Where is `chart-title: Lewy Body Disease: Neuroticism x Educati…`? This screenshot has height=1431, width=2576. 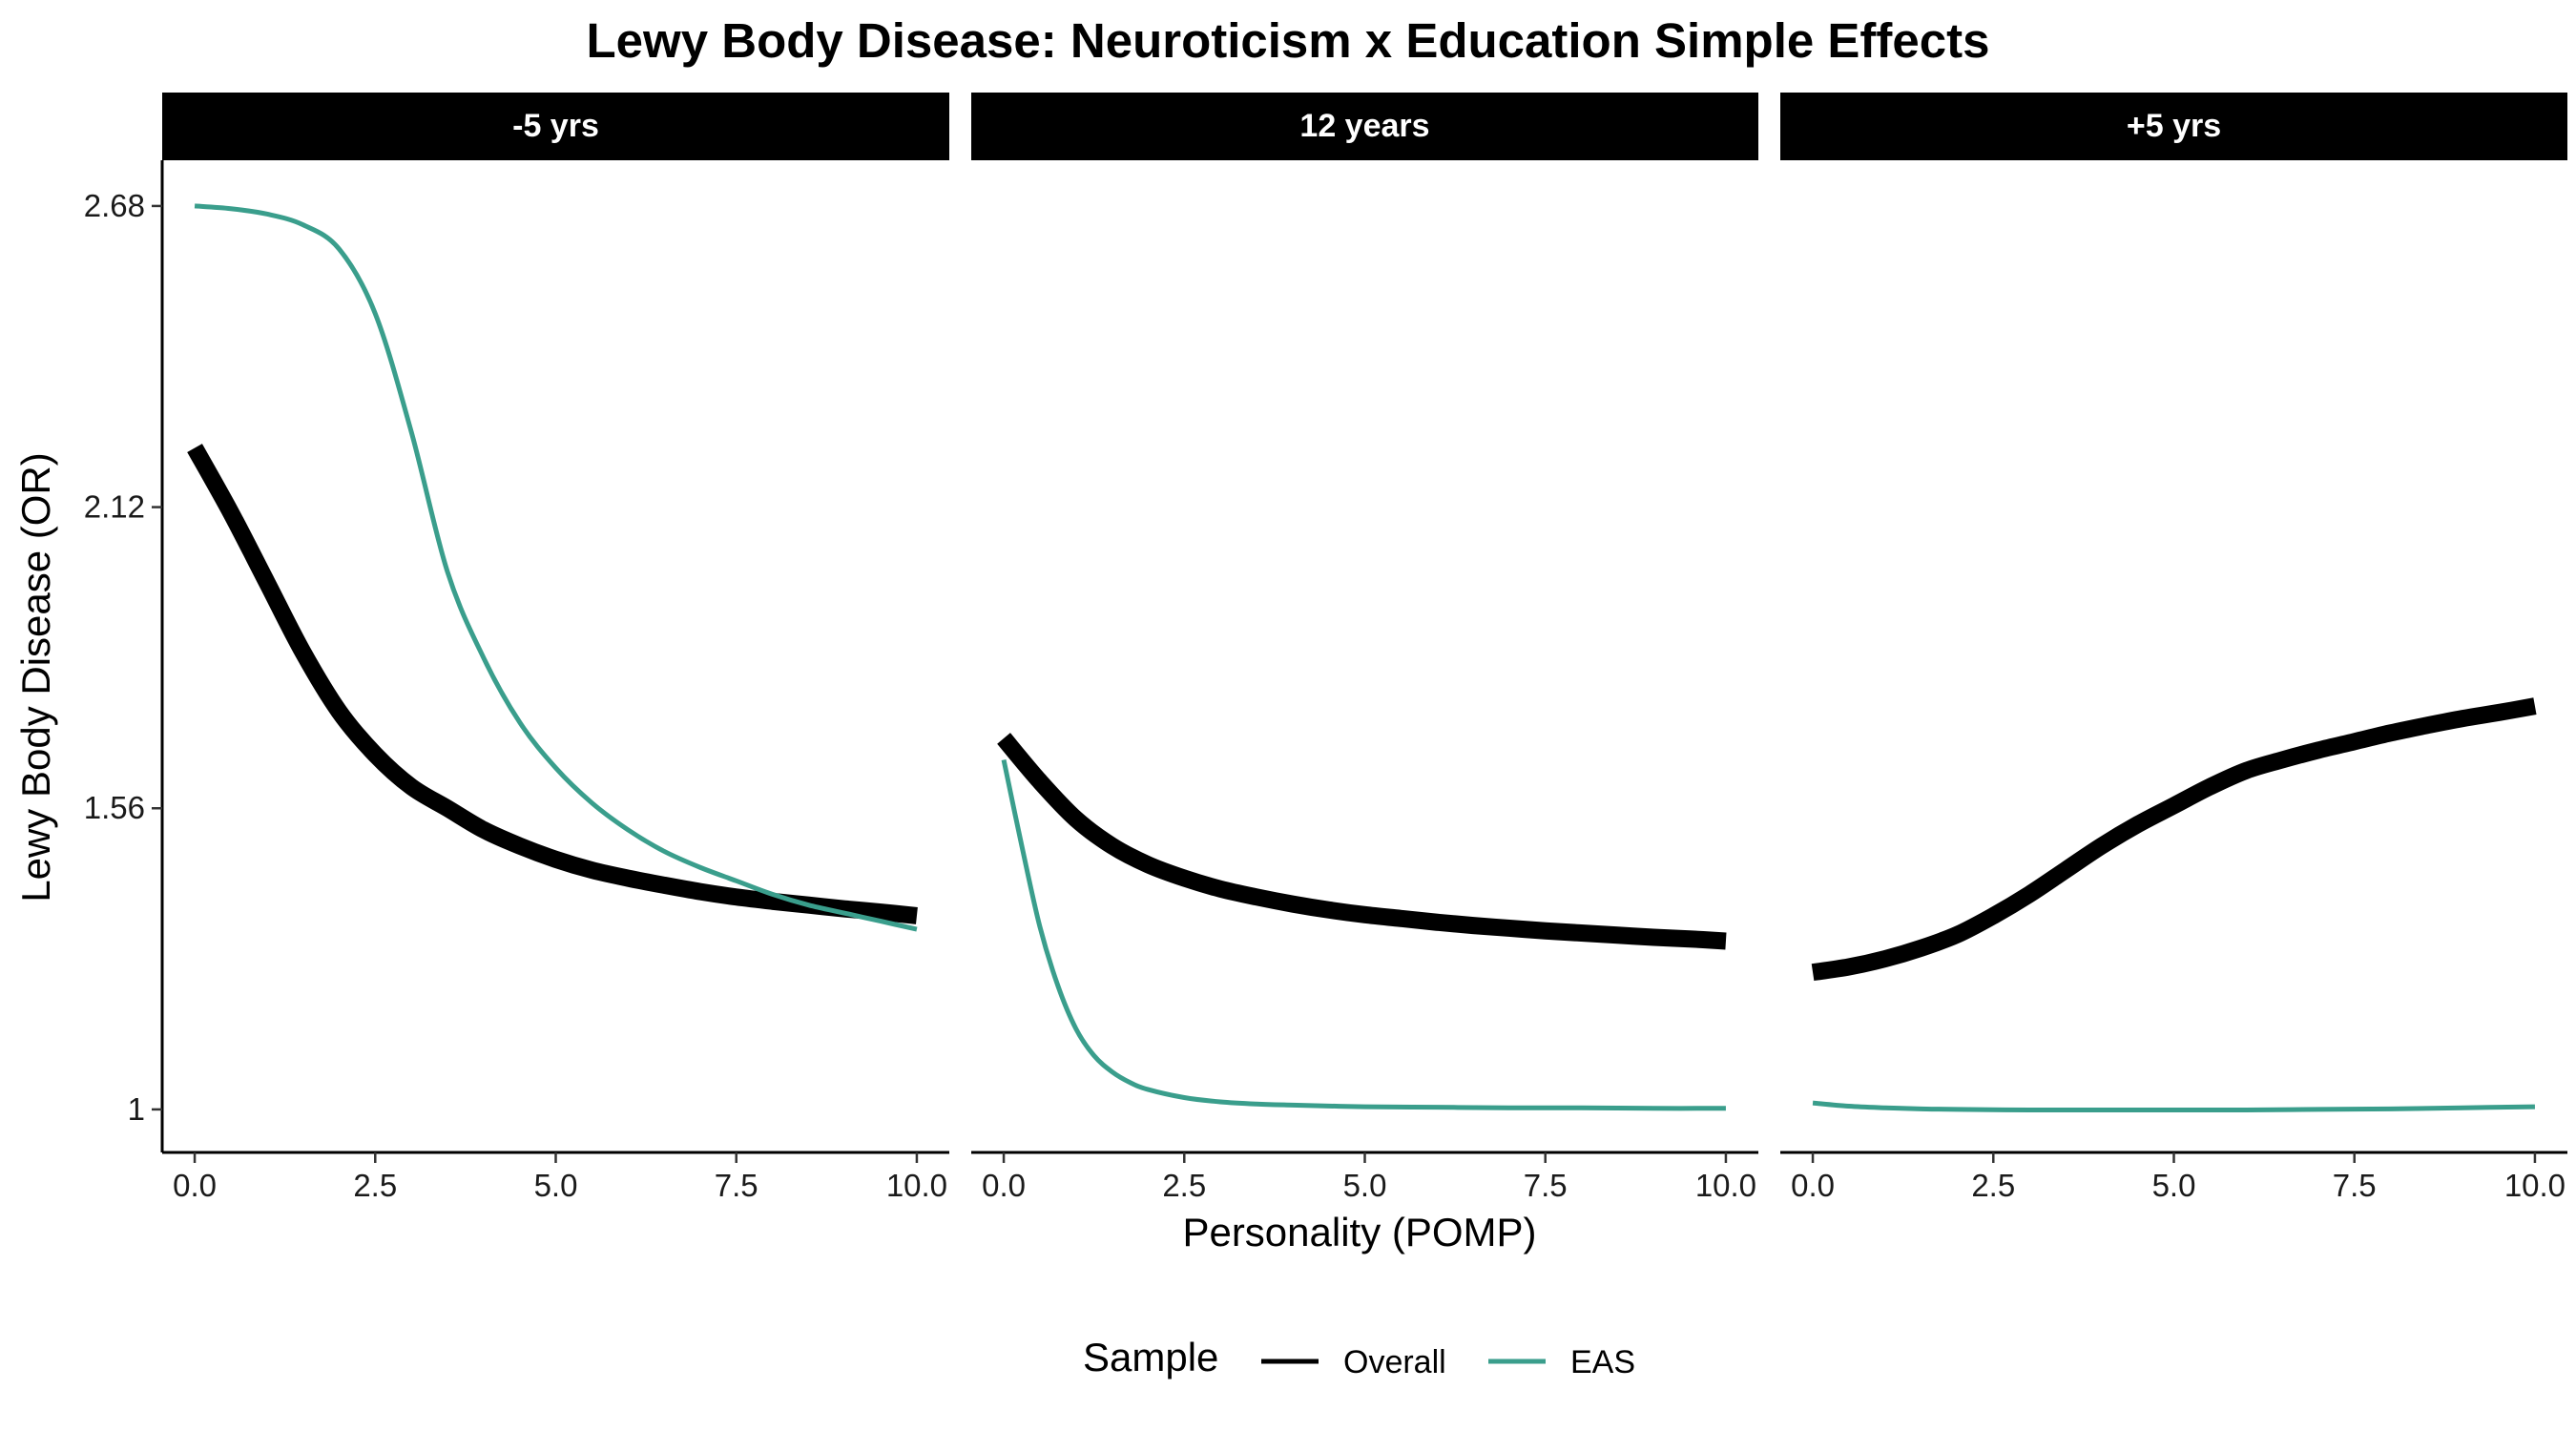 chart-title: Lewy Body Disease: Neuroticism x Educati… is located at coordinates (1288, 40).